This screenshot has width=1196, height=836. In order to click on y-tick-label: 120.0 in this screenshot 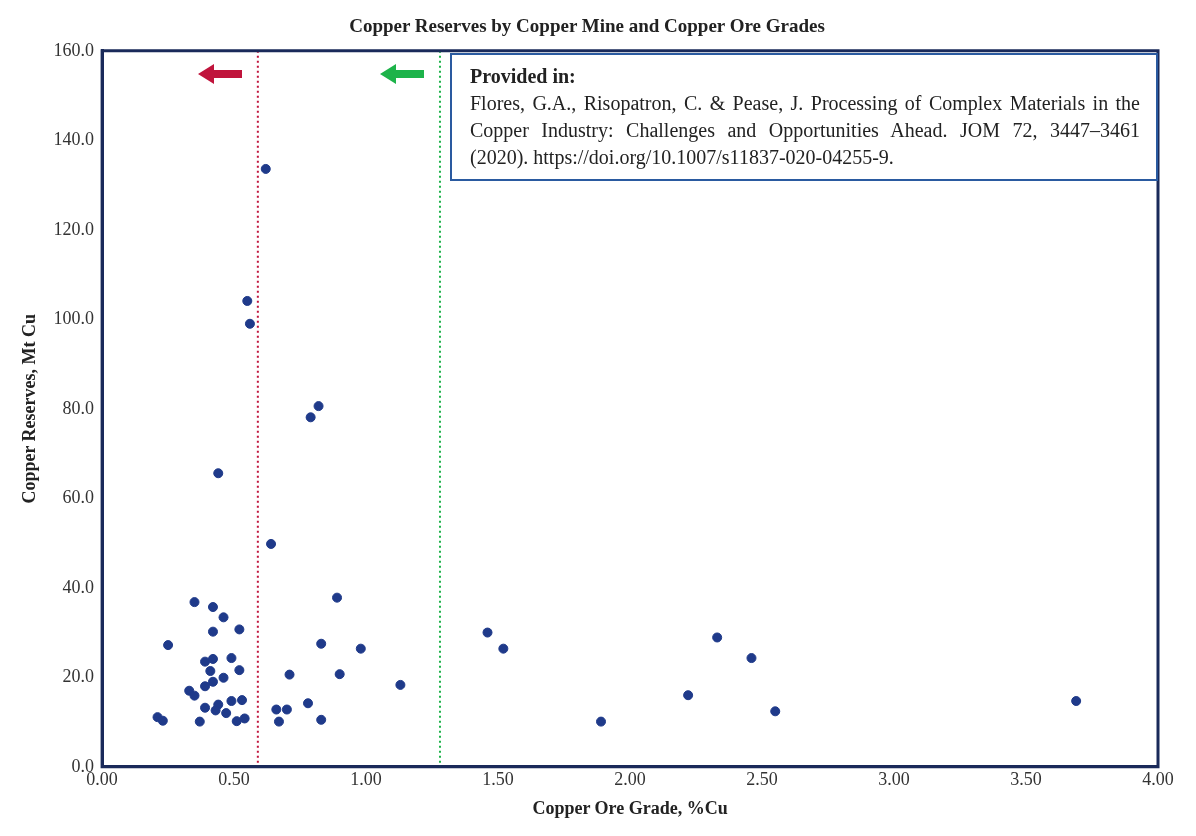, I will do `click(74, 228)`.